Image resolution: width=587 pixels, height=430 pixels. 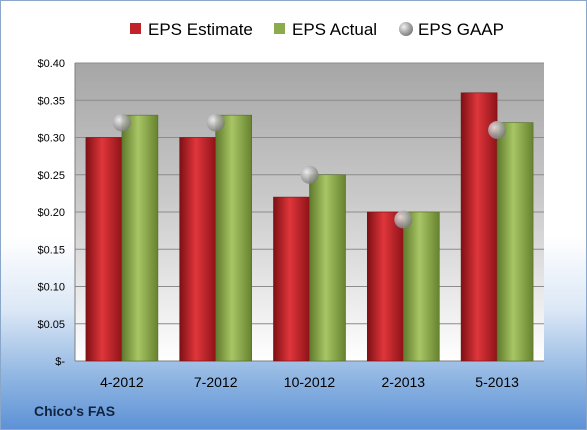 What do you see at coordinates (51, 288) in the screenshot?
I see `y-tick-label: $0.10` at bounding box center [51, 288].